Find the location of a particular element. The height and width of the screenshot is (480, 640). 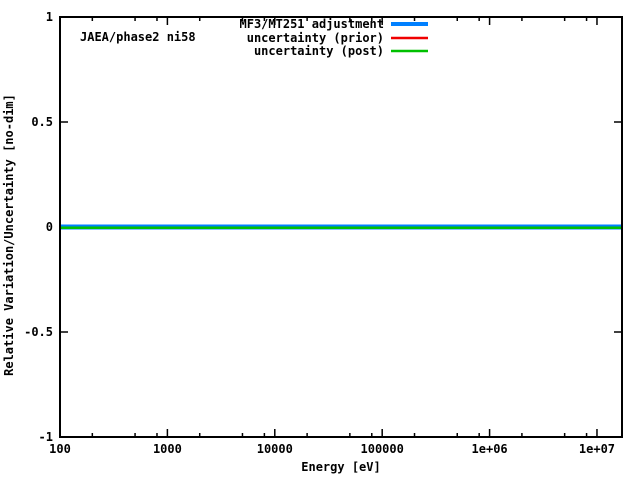

y-tick-label: 1 is located at coordinates (49, 17).